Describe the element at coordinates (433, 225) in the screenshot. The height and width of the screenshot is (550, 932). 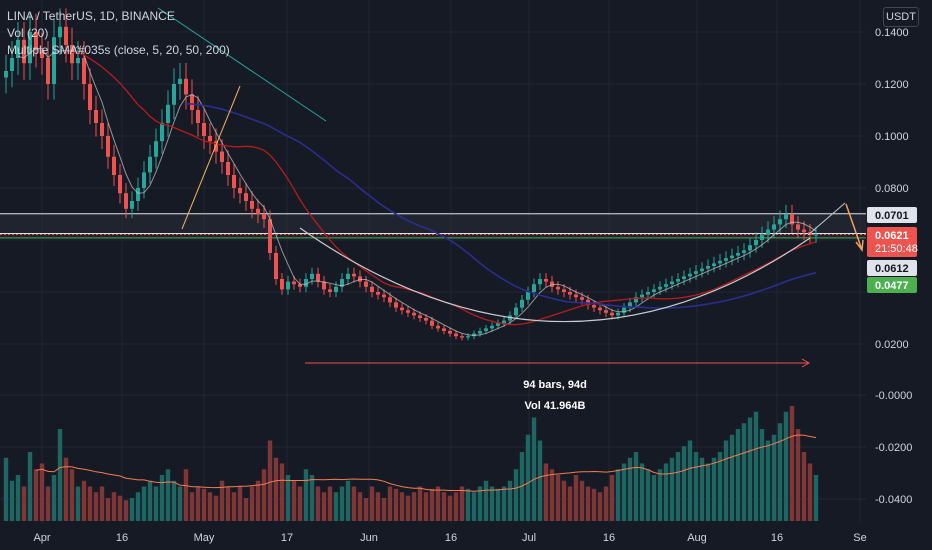
I see `resistance-zone` at that location.